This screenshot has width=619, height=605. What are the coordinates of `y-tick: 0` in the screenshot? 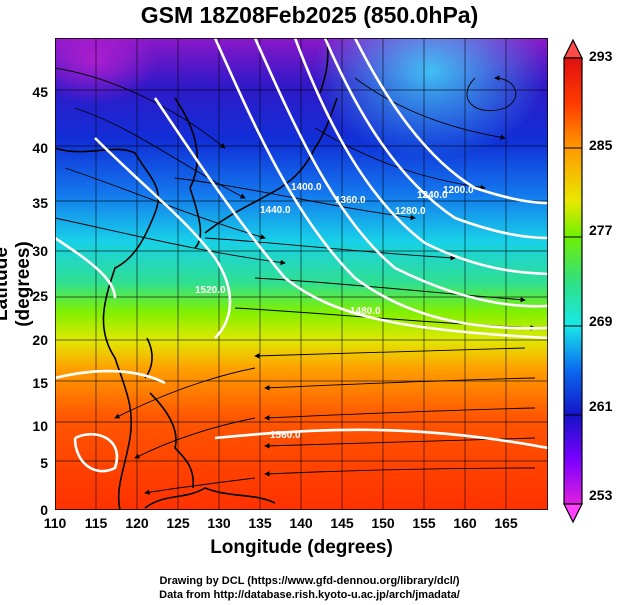 It's located at (44, 510).